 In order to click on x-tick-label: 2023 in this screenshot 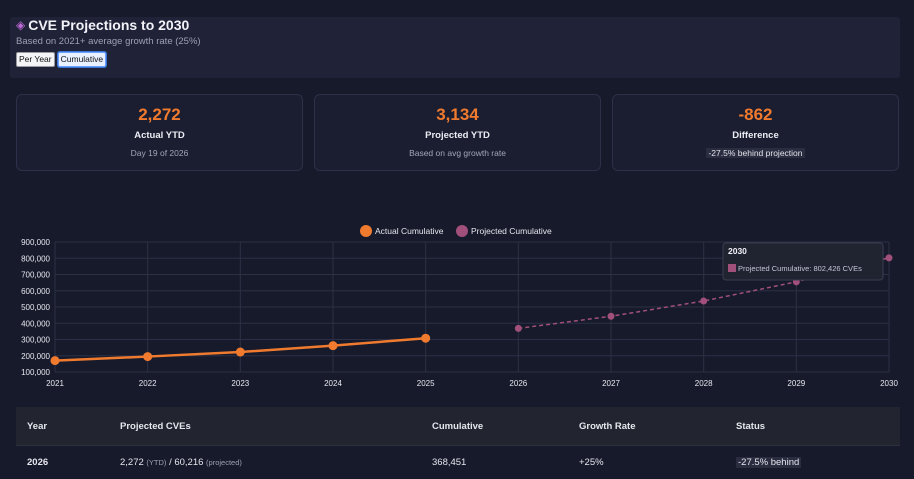, I will do `click(240, 383)`.